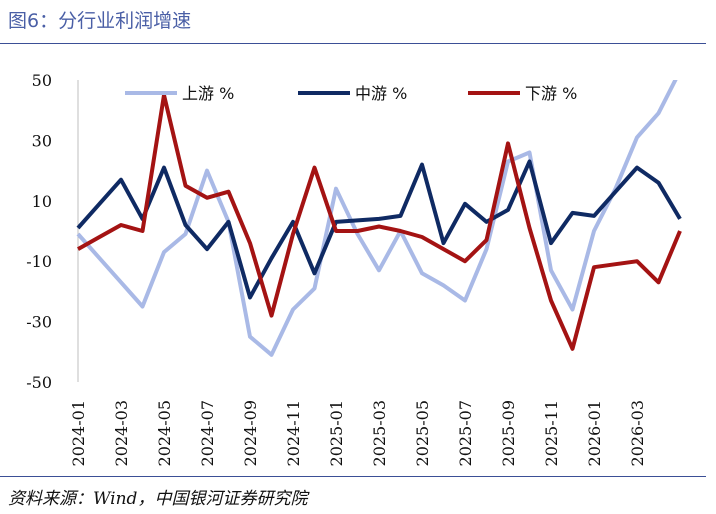  Describe the element at coordinates (353, 43) in the screenshot. I see `title-rule` at that location.